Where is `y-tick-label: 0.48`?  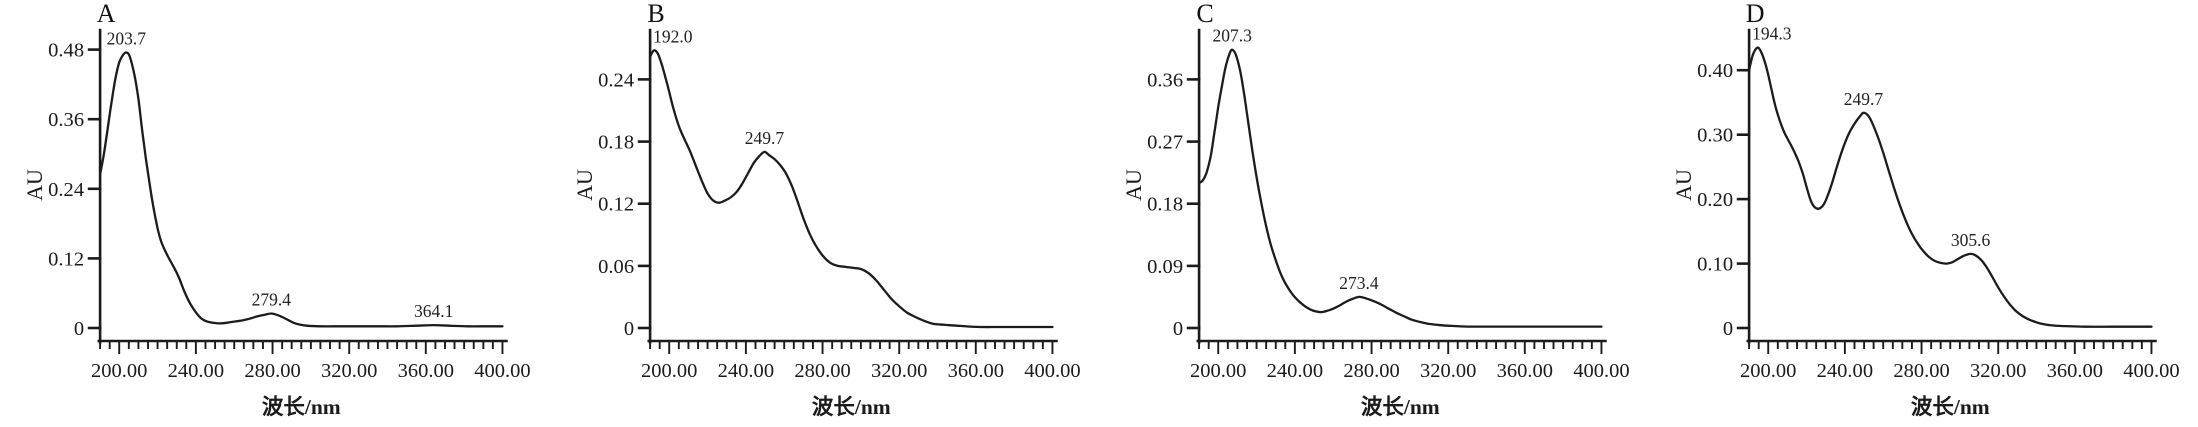 y-tick-label: 0.48 is located at coordinates (66, 51).